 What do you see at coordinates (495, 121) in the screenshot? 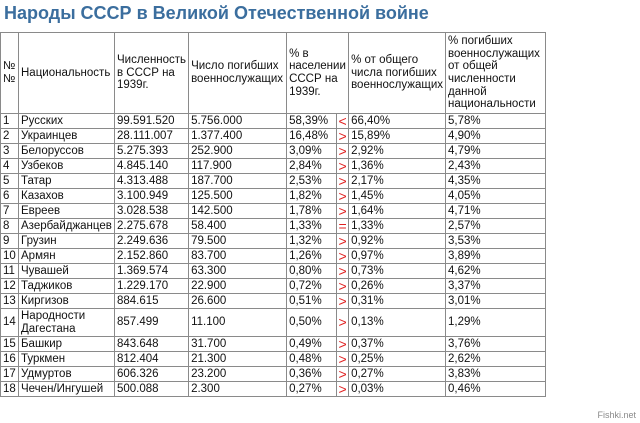
I see `cell-pct-deaths-of-population: 5,78%` at bounding box center [495, 121].